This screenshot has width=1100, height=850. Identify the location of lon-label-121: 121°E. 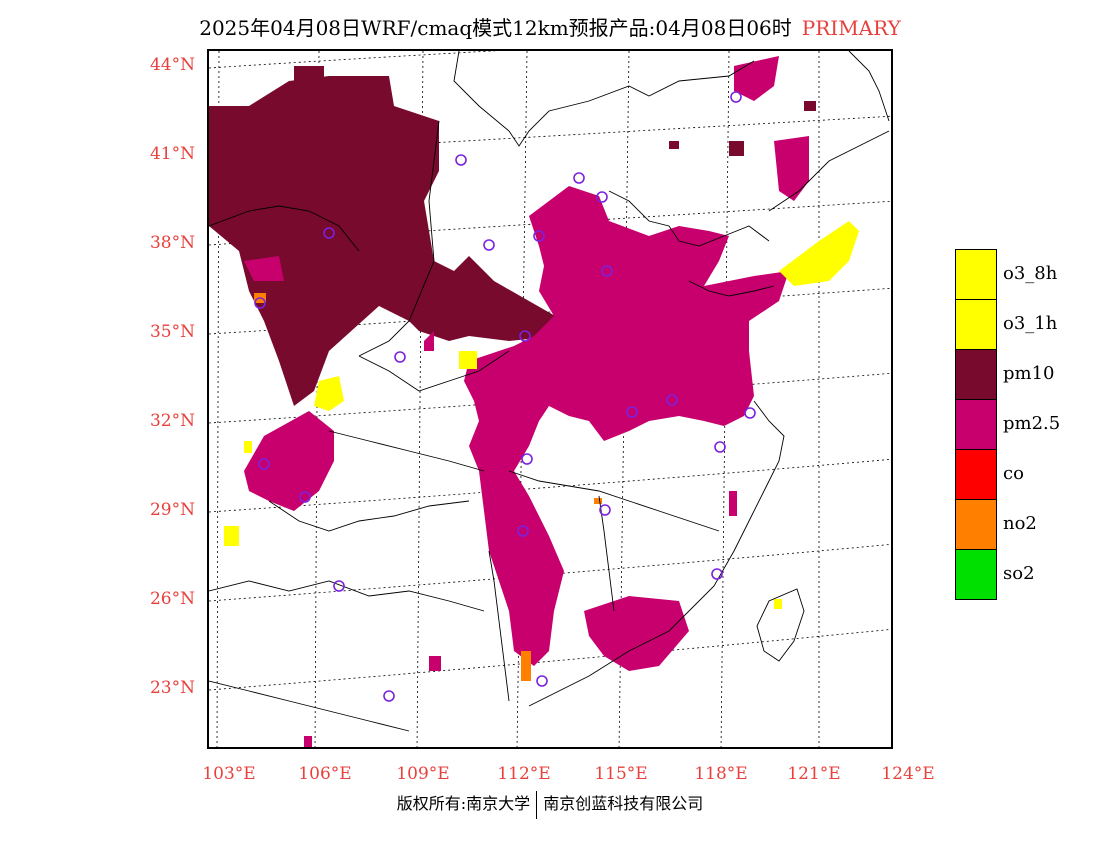
(814, 774).